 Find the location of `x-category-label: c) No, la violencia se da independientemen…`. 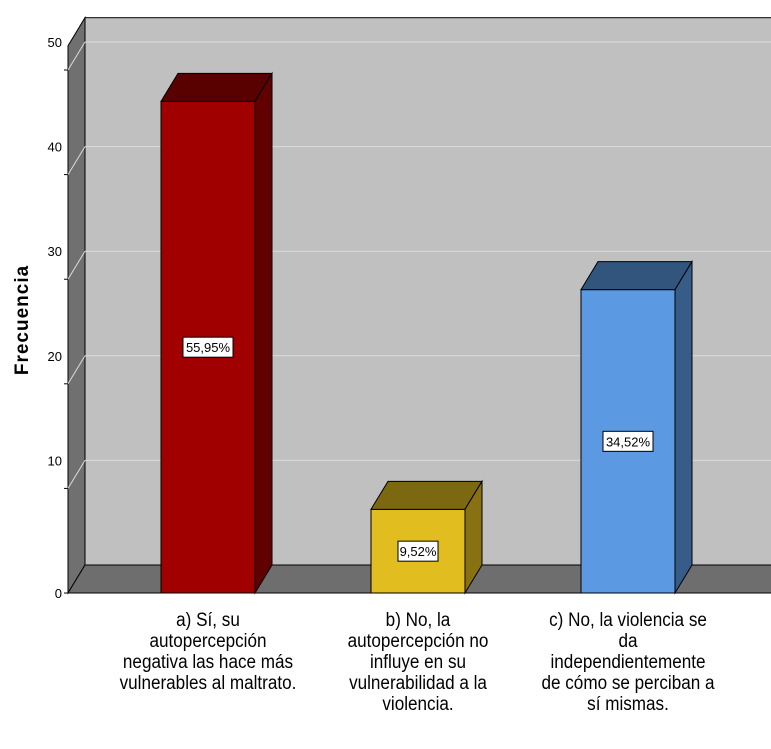

x-category-label: c) No, la violencia se da independientemen… is located at coordinates (628, 662).